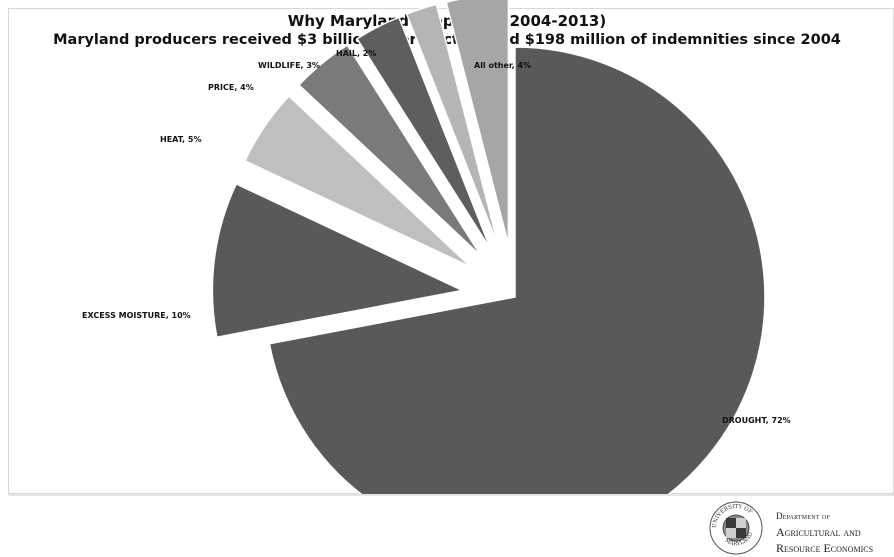 This screenshot has width=894, height=557. Describe the element at coordinates (818, 532) in the screenshot. I see `dept-line-2: Agricultural and` at that location.